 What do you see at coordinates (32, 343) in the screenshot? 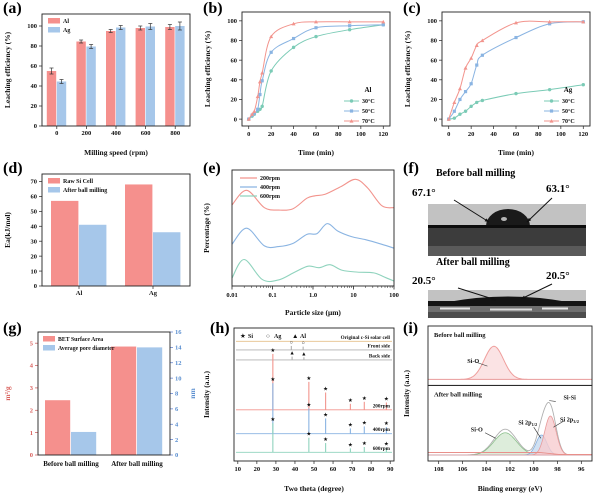
I see `svg-text: 5` at bounding box center [32, 343].